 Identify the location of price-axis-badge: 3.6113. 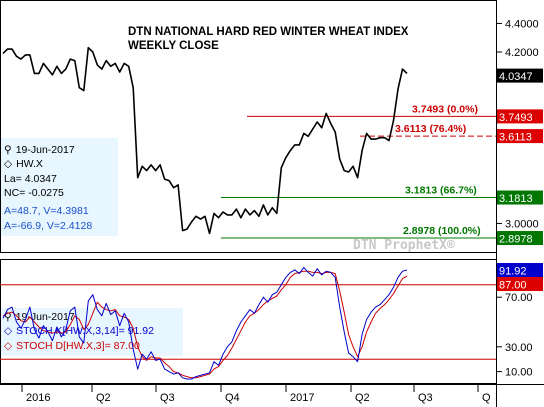
(515, 138).